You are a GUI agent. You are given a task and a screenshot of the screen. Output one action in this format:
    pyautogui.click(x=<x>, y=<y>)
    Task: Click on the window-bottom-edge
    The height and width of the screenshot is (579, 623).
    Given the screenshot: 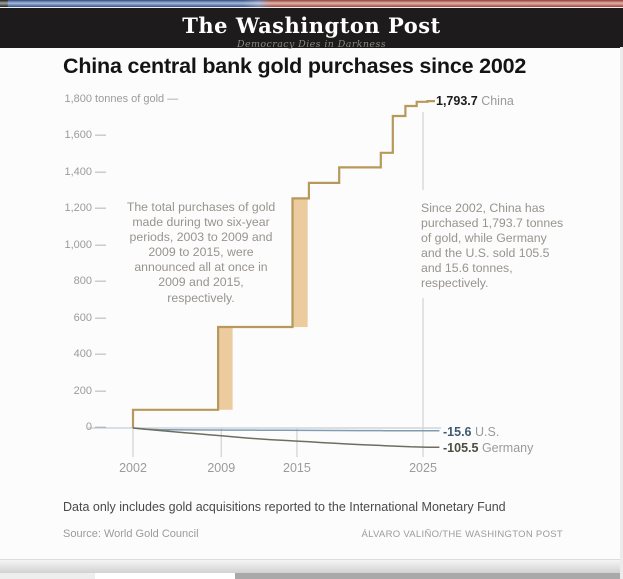 What is the action you would take?
    pyautogui.click(x=311, y=566)
    